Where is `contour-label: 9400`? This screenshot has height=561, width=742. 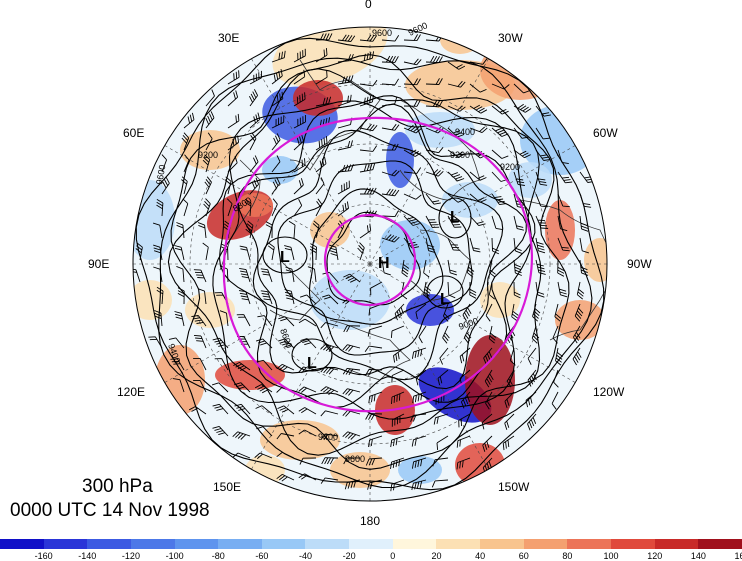 contour-label: 9400 is located at coordinates (465, 132).